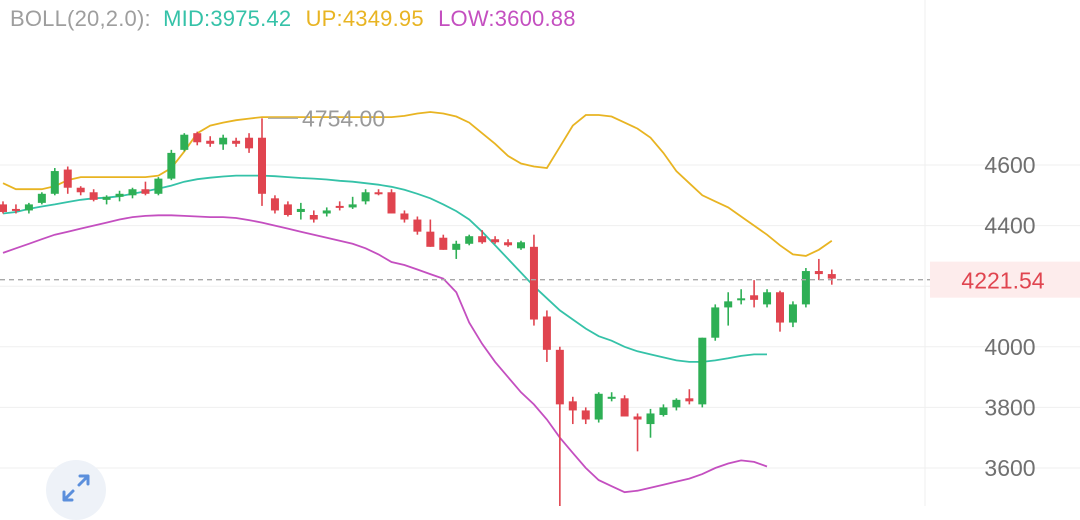  Describe the element at coordinates (227, 18) in the screenshot. I see `legend-mid: MID:3975.42` at that location.